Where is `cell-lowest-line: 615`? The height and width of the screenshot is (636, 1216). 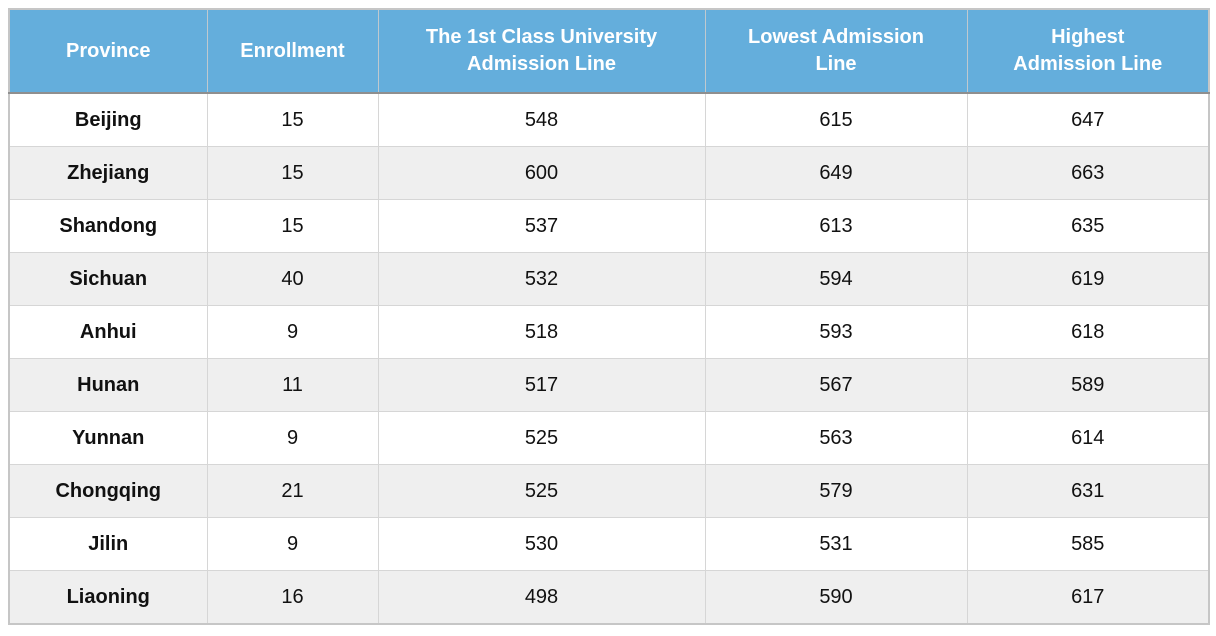
cell-lowest-line: 615 is located at coordinates (836, 119).